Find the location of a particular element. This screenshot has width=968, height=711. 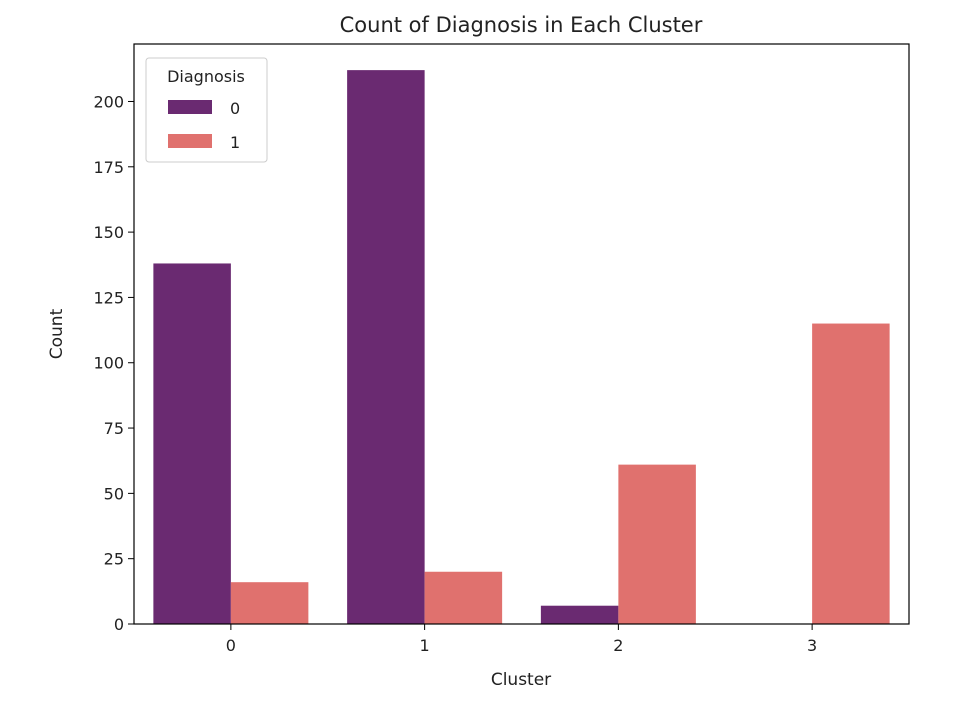

y-tick-label-8: 200 is located at coordinates (108, 101).